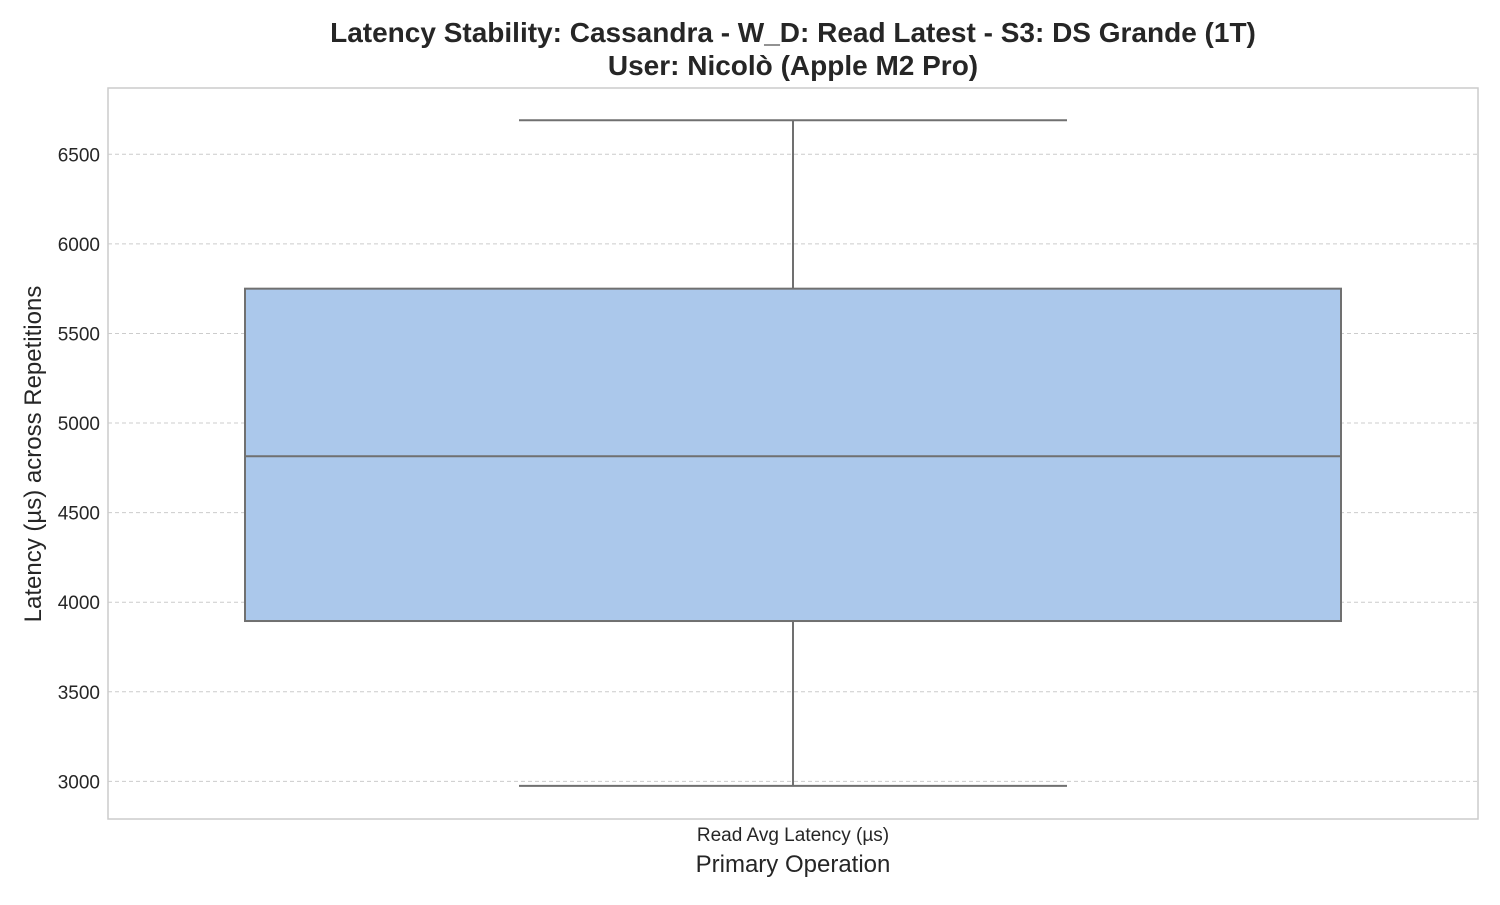  I want to click on y-tick-label: 3000, so click(79, 782).